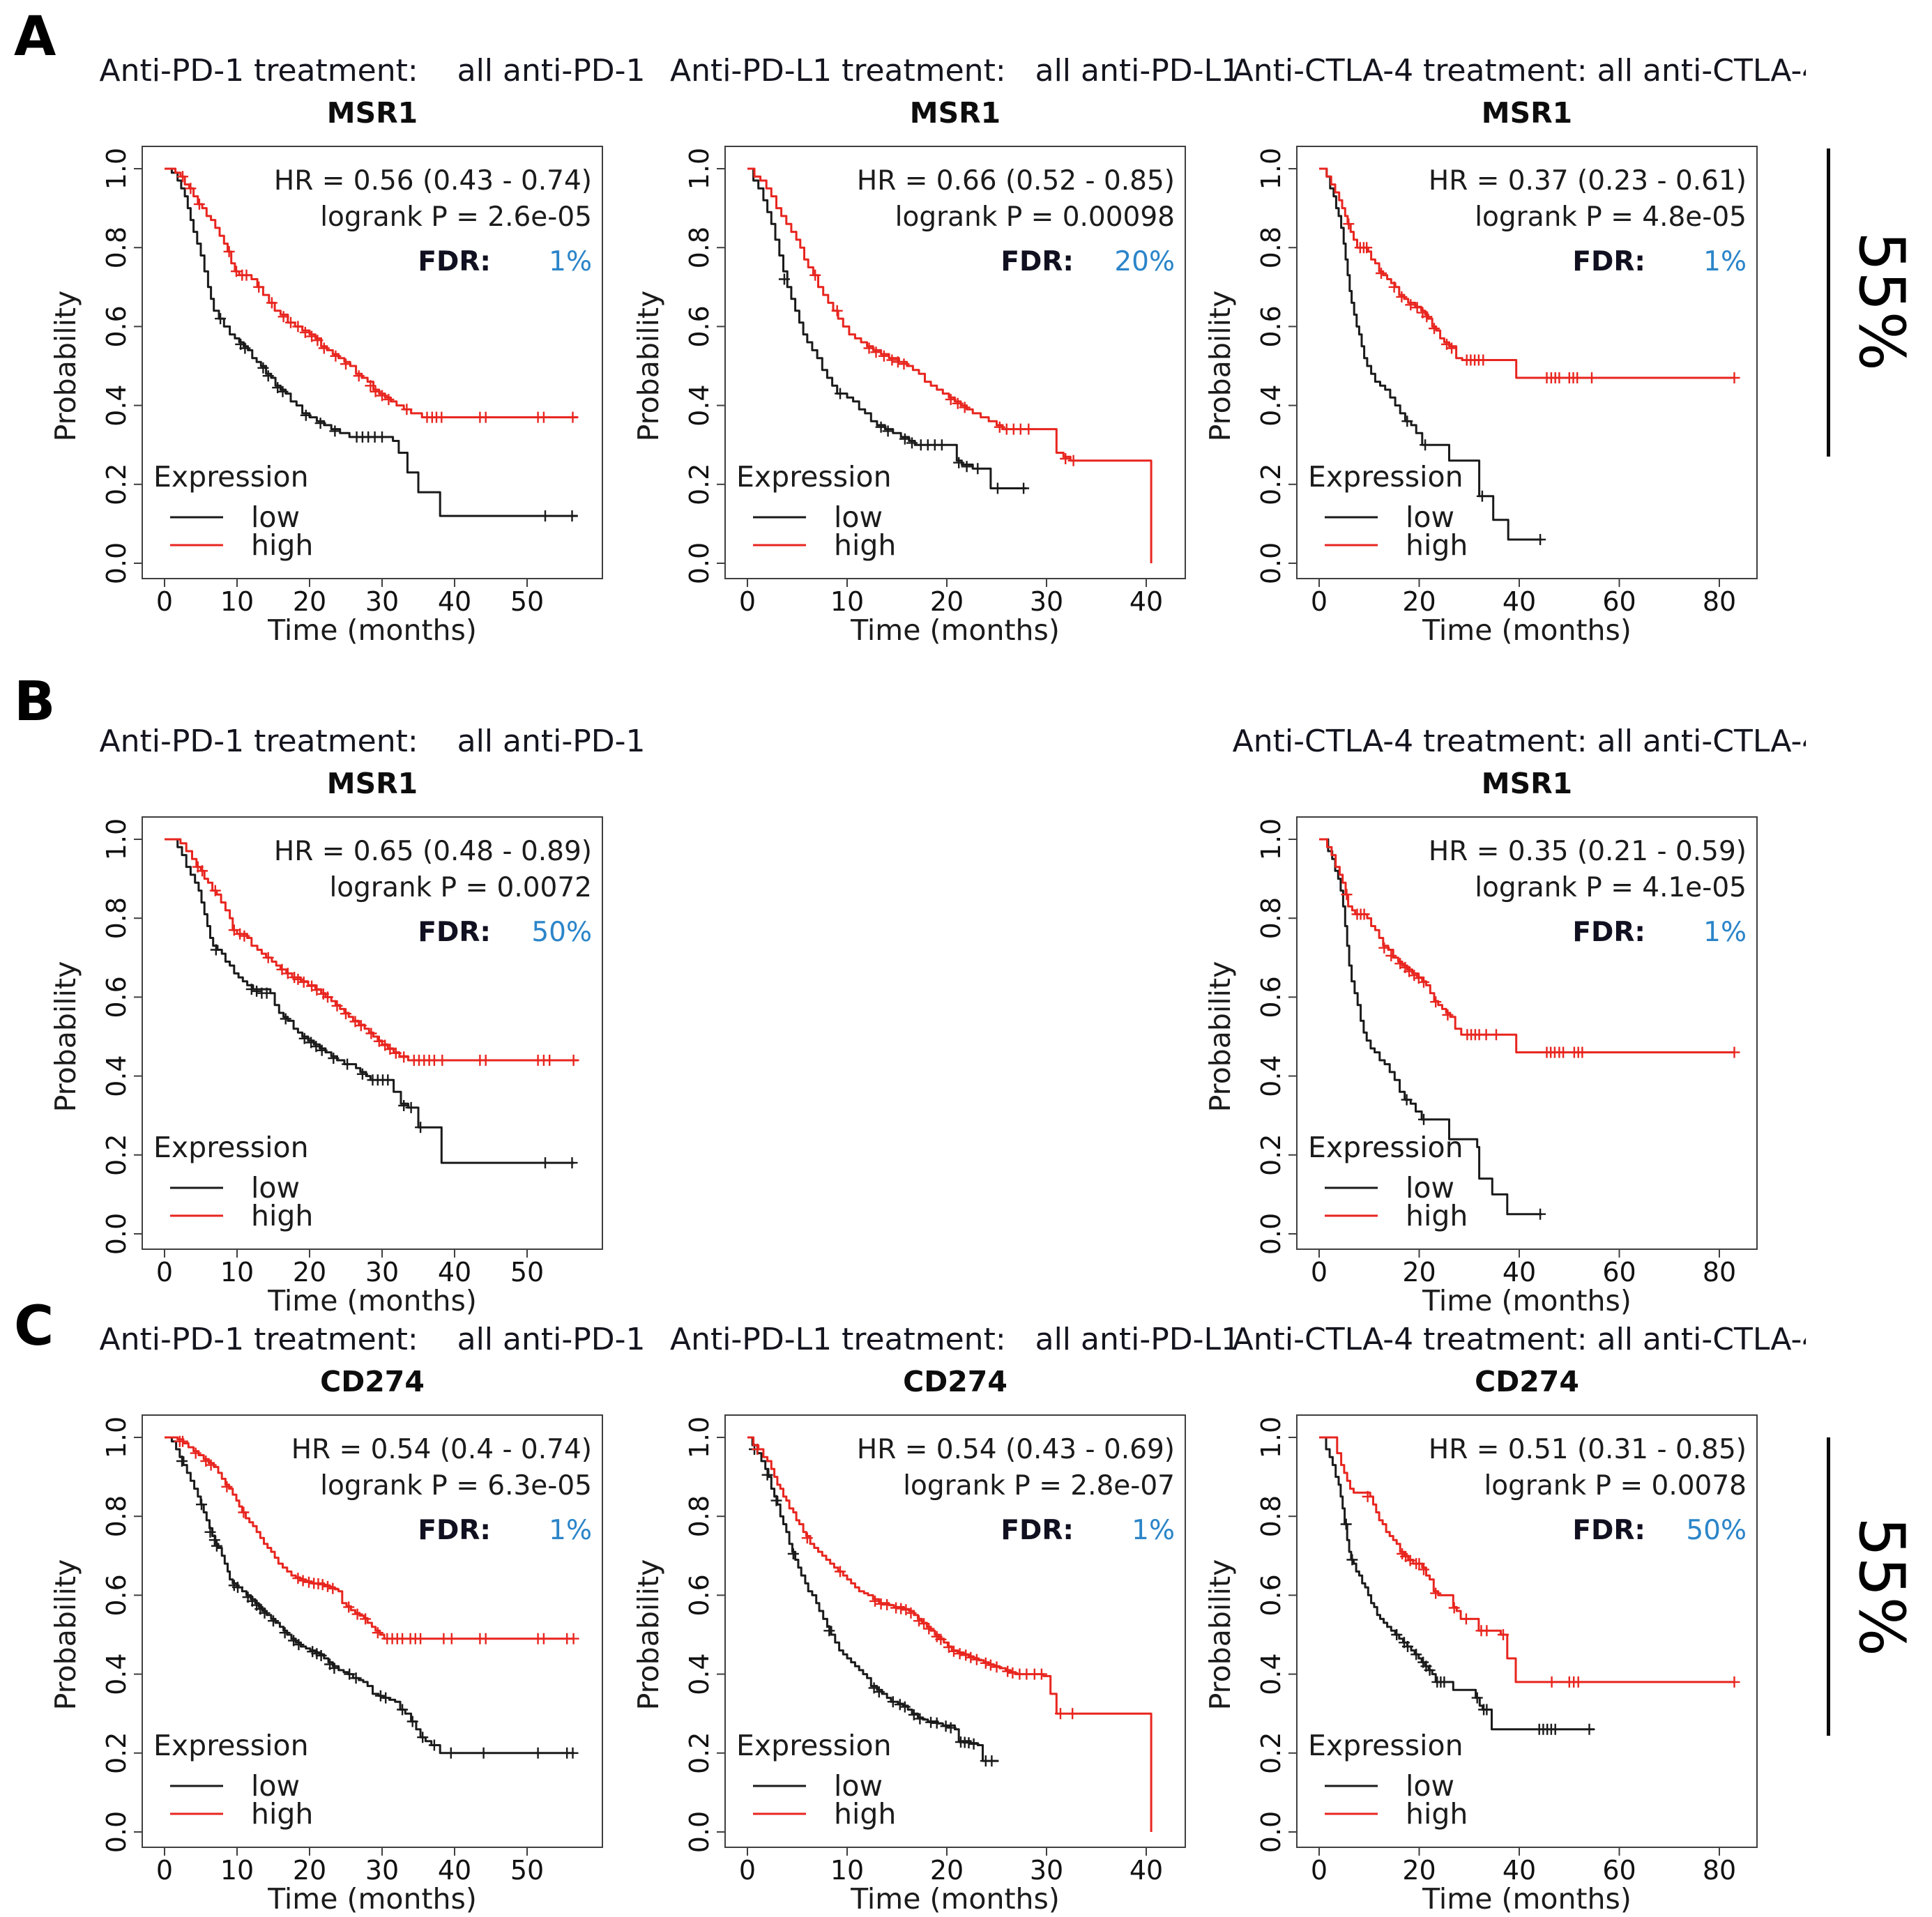  What do you see at coordinates (441, 1449) in the screenshot?
I see `hr-text: HR = 0.54 (0.4 - 0.74)` at bounding box center [441, 1449].